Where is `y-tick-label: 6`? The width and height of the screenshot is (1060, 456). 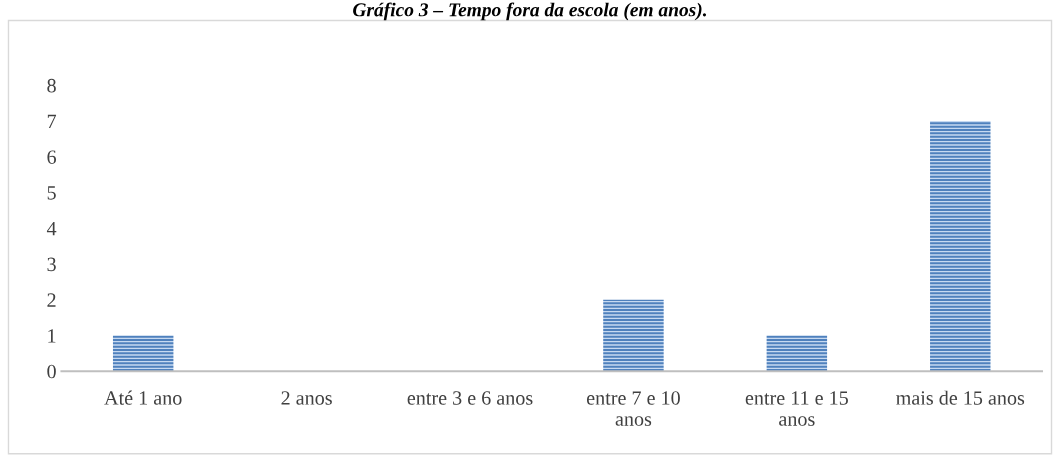
y-tick-label: 6 is located at coordinates (52, 157).